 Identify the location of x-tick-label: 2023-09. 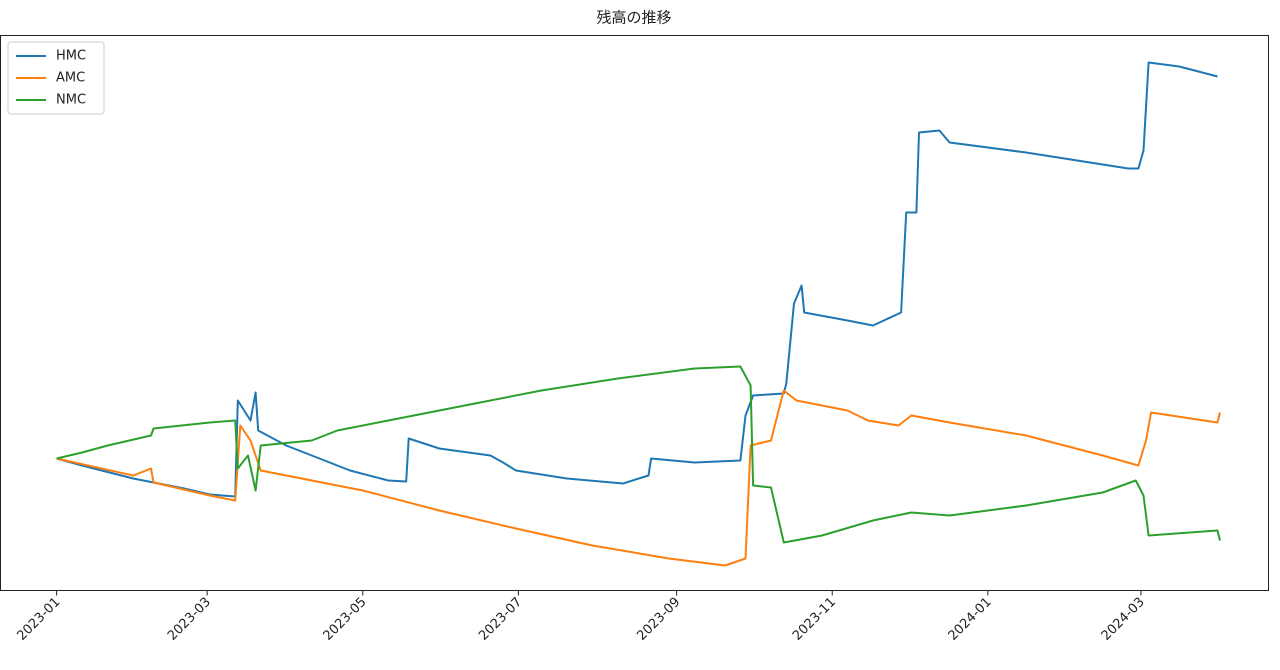
(658, 619).